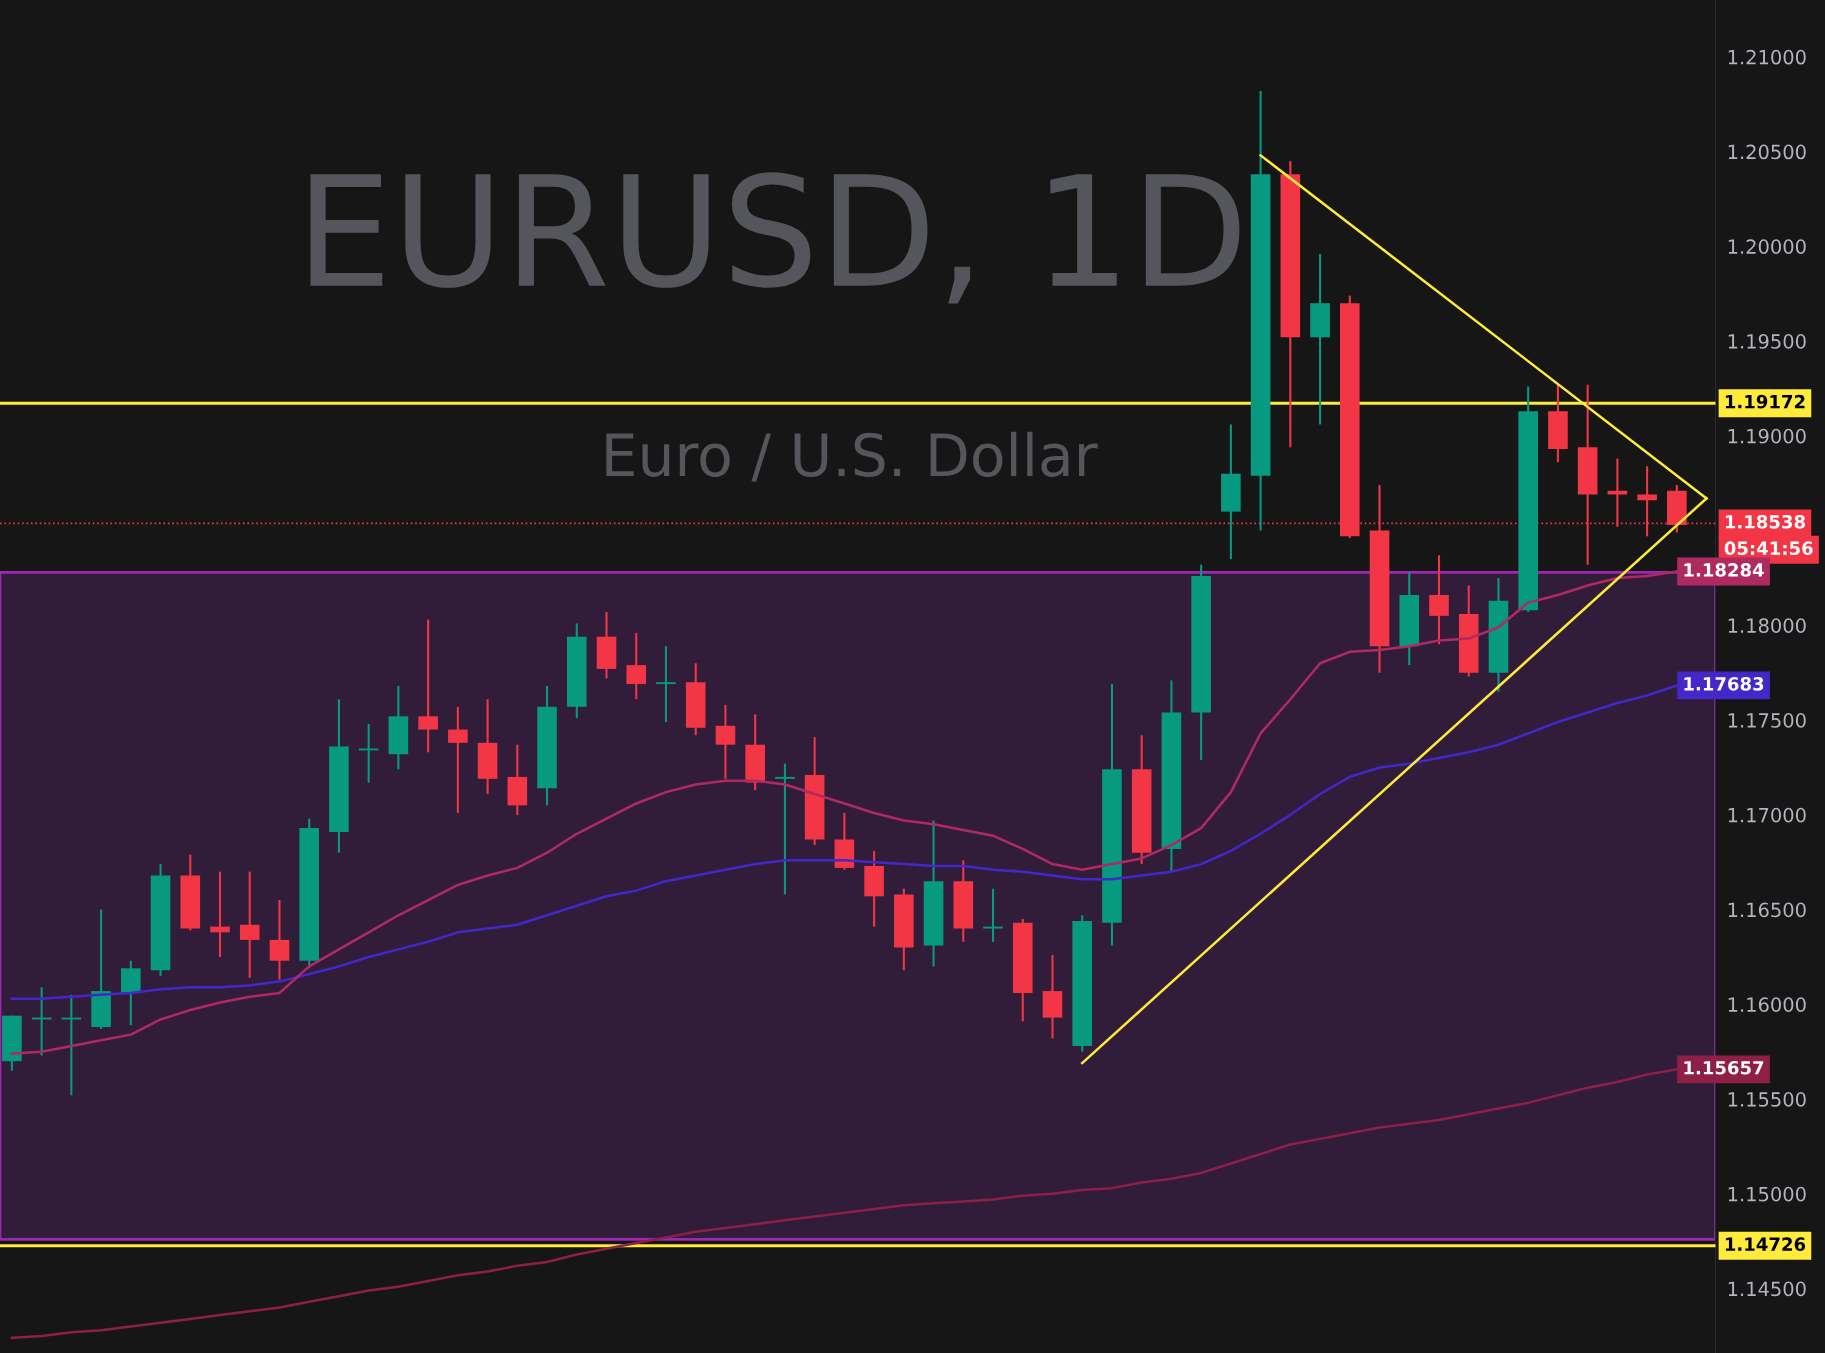 This screenshot has height=1353, width=1825. I want to click on y-tick-label: 1.14500, so click(1767, 1289).